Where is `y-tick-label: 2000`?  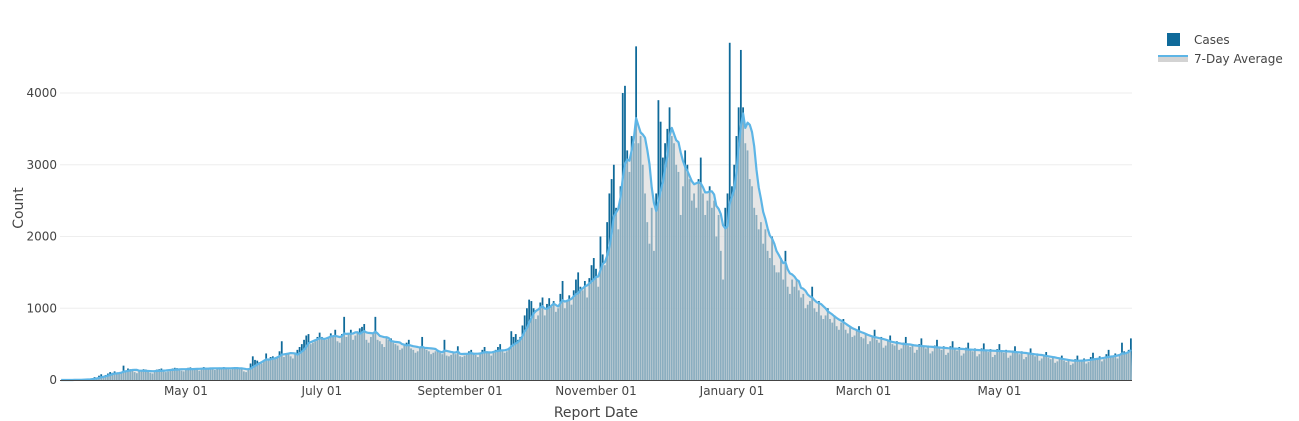 y-tick-label: 2000 is located at coordinates (41, 237).